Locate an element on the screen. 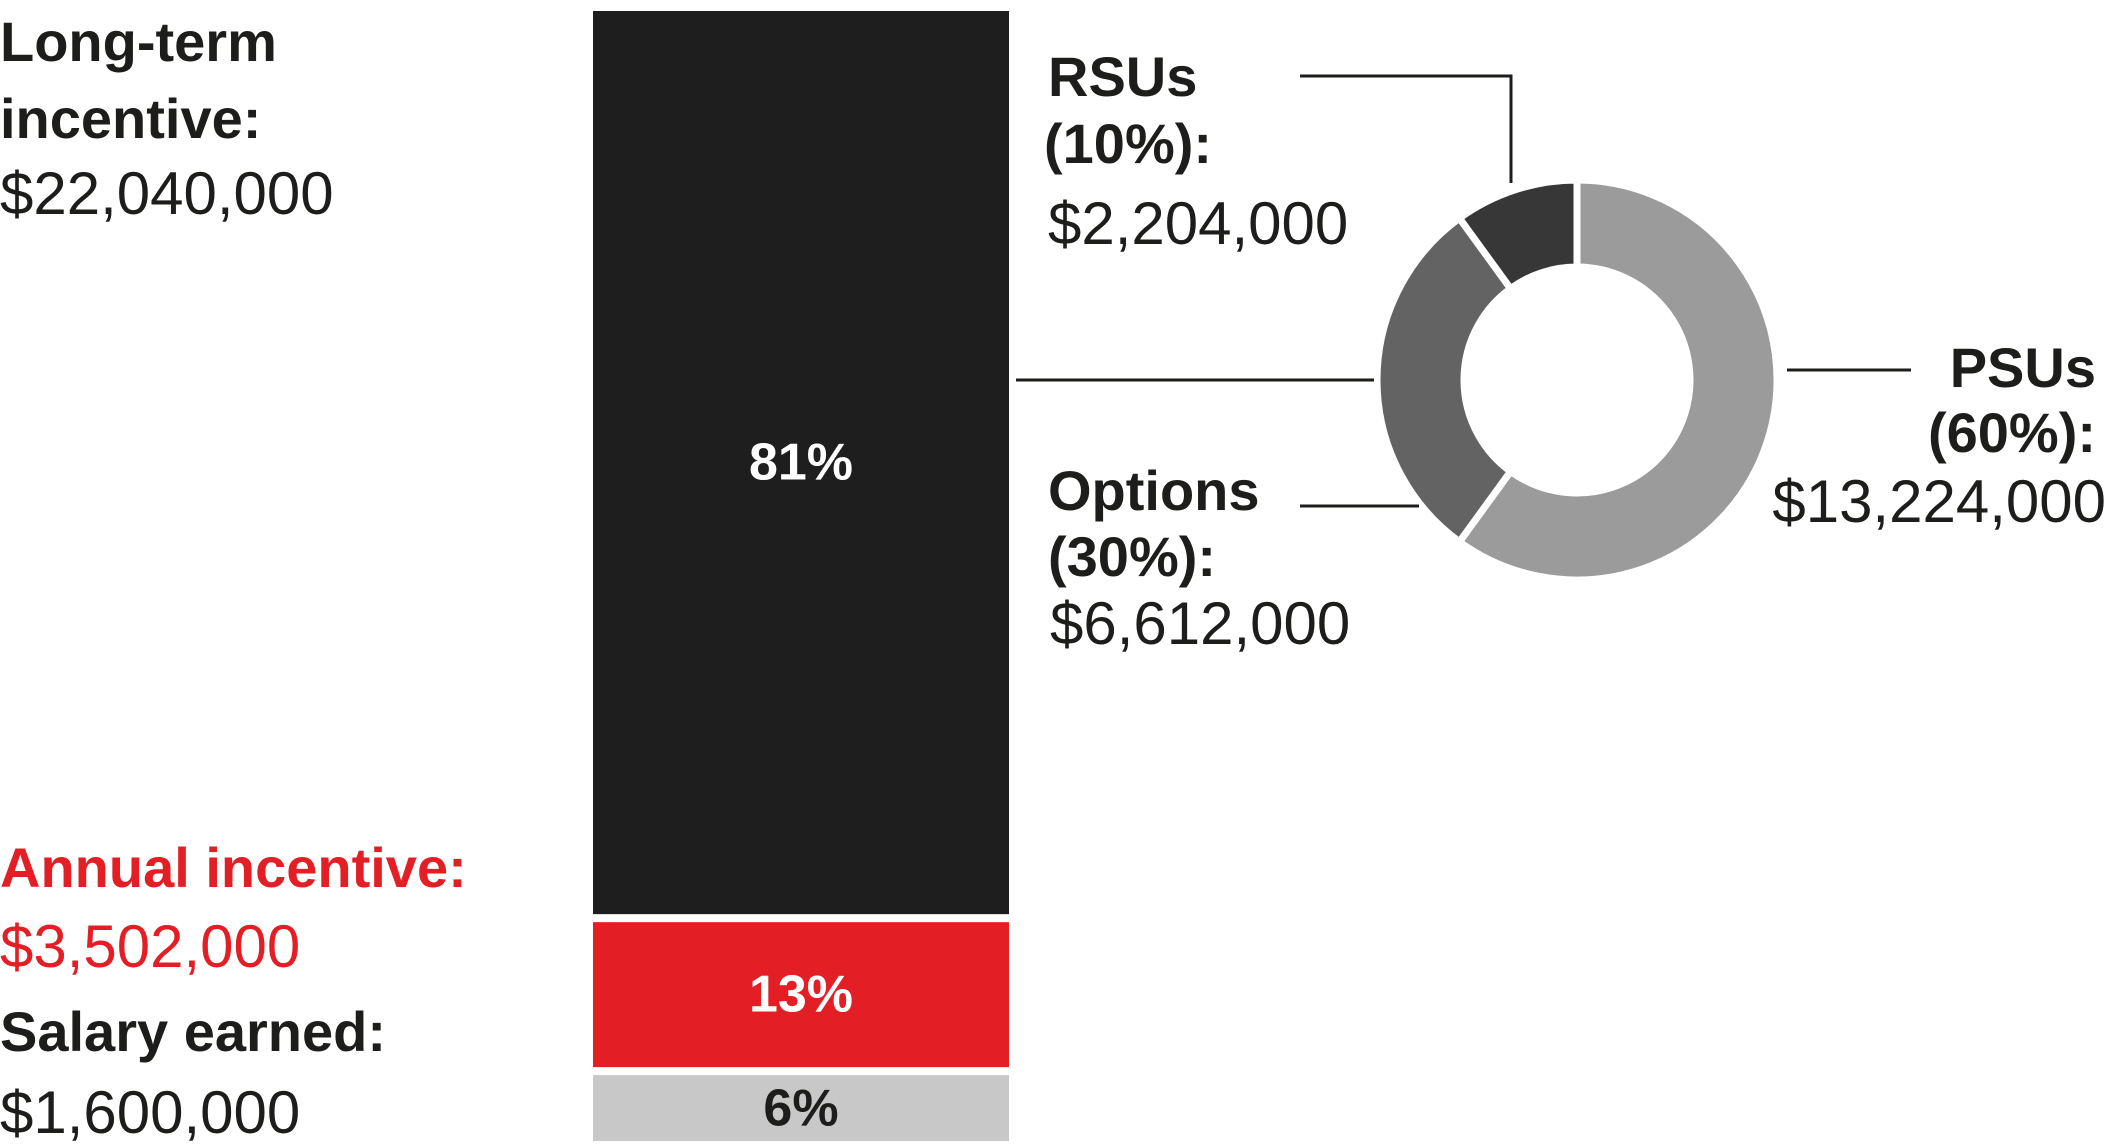 Image resolution: width=2113 pixels, height=1146 pixels. bar-segment-annual-incentive is located at coordinates (801, 995).